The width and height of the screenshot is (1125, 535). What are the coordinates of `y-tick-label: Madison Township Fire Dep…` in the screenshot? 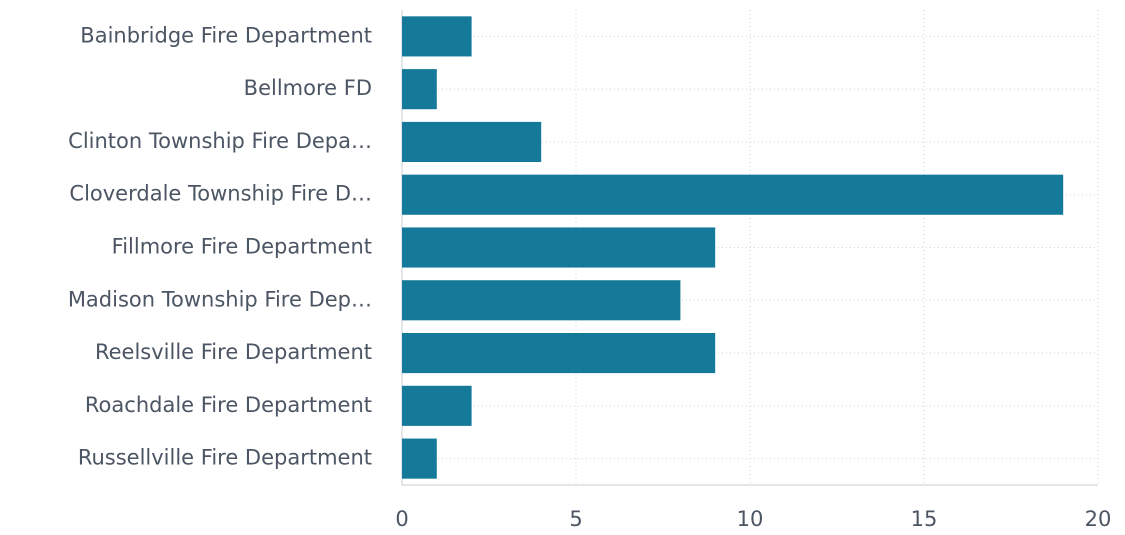 It's located at (220, 299).